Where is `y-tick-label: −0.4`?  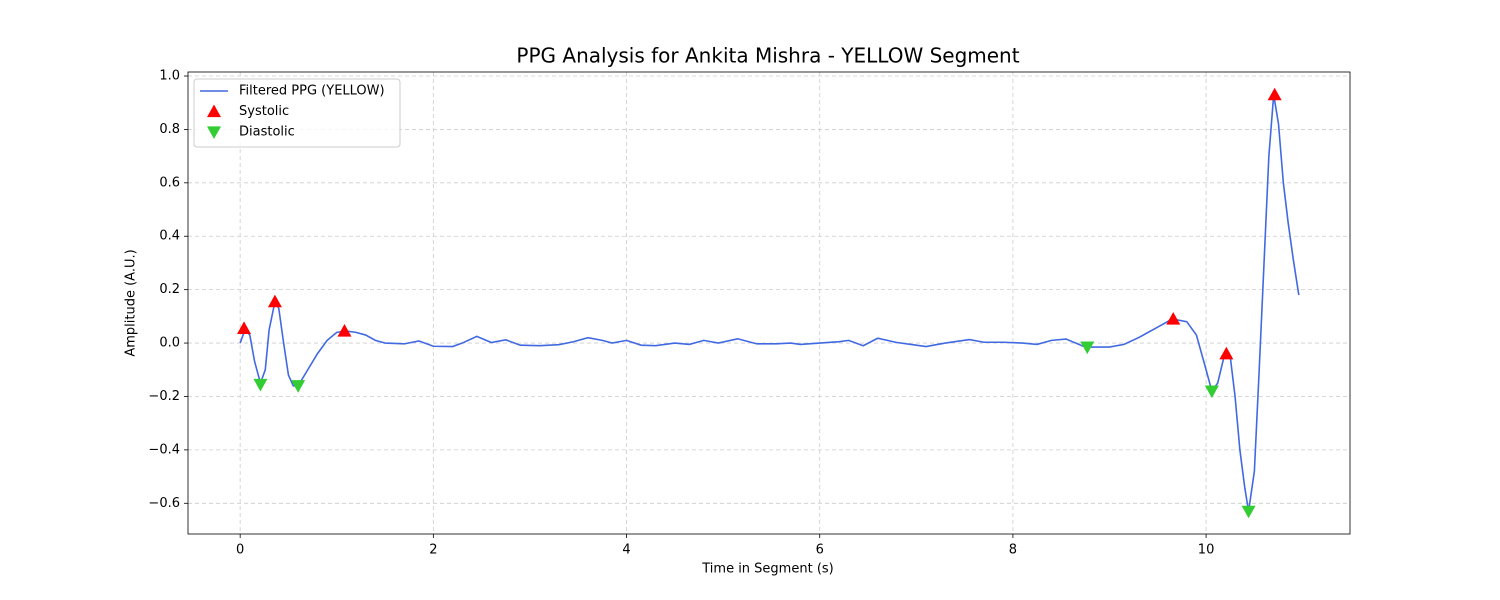
y-tick-label: −0.4 is located at coordinates (164, 449).